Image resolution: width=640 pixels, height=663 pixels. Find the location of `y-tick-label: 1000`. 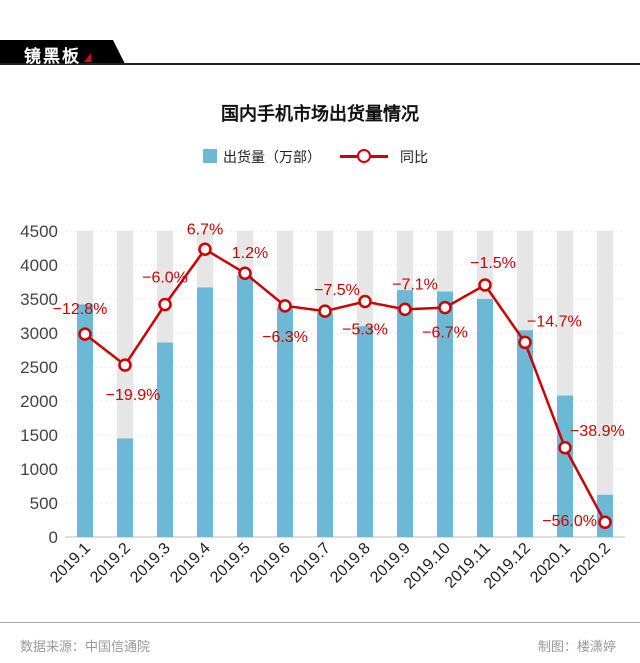

y-tick-label: 1000 is located at coordinates (39, 469).